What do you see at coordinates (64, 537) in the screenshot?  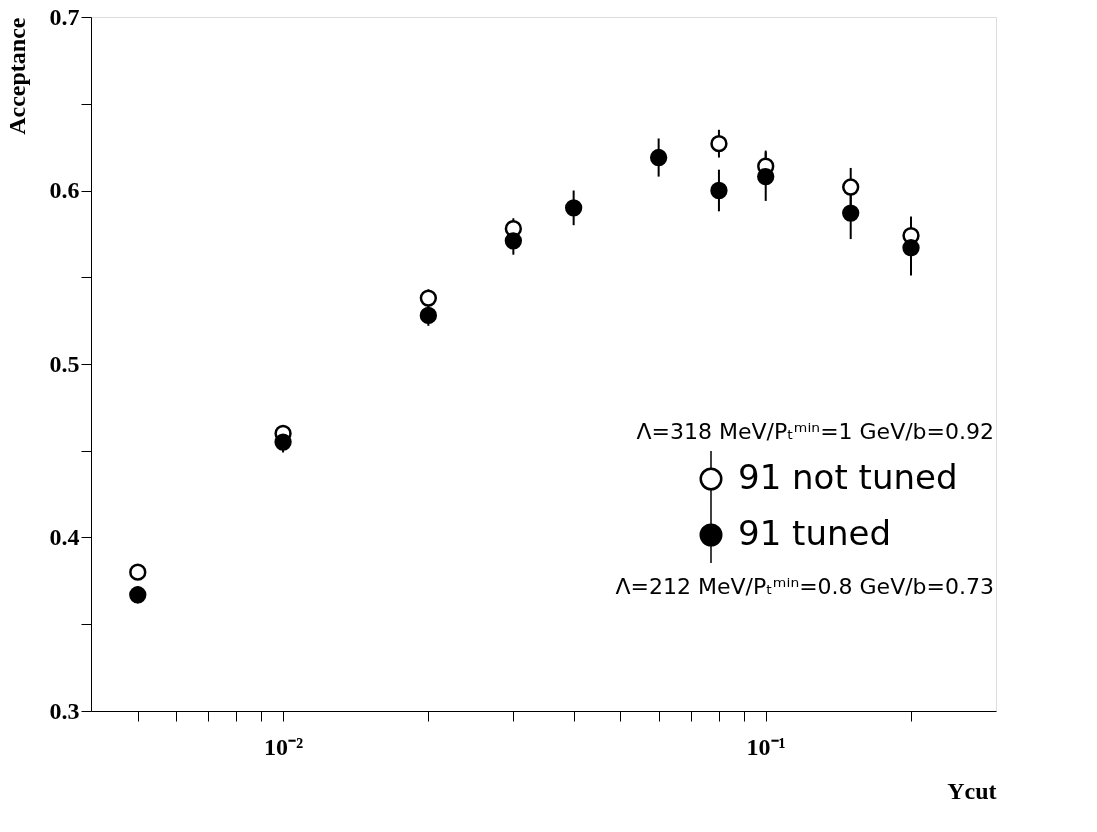 I see `y-tick-label: 0.4` at bounding box center [64, 537].